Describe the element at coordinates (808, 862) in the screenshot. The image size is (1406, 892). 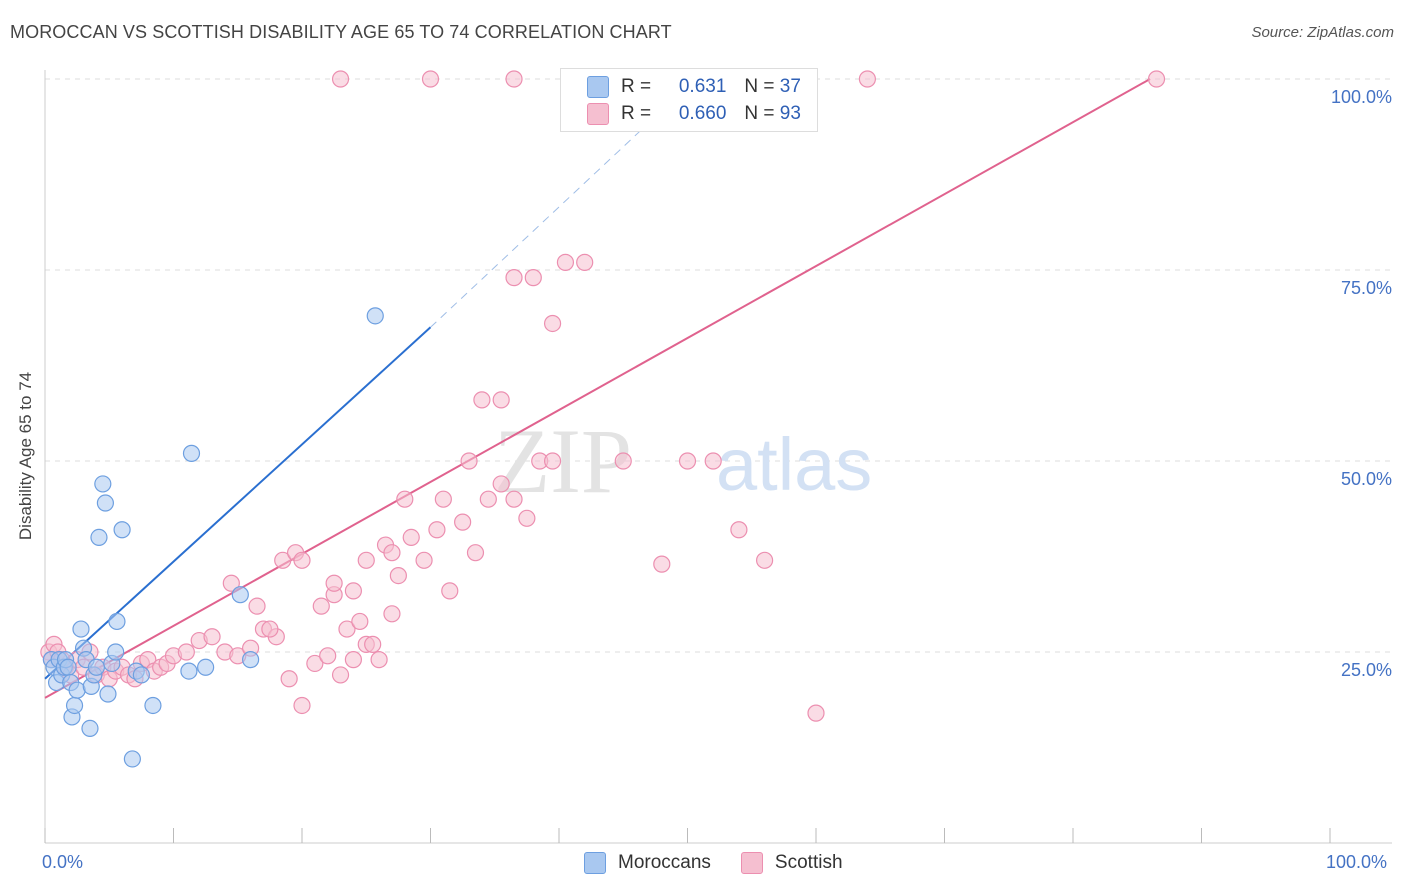
I see `legend-label-scottish: Scottish` at that location.